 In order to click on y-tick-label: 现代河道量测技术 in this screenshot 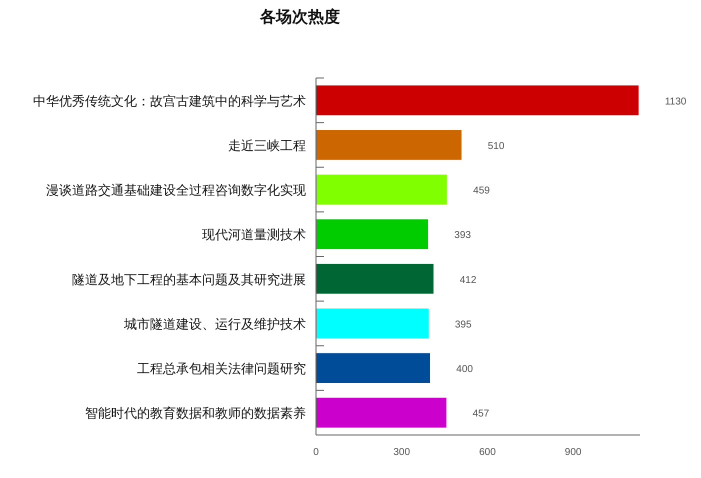, I will do `click(254, 234)`.